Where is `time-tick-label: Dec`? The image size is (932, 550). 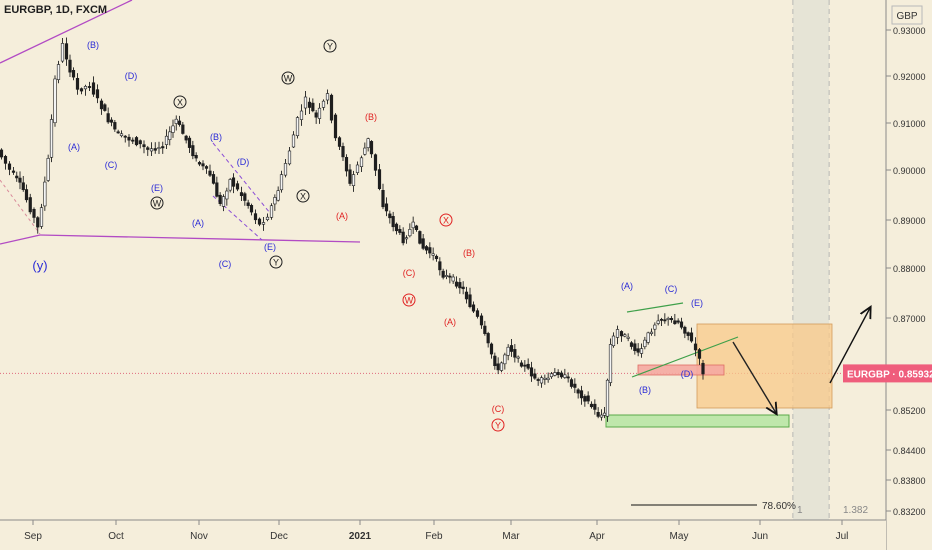
time-tick-label: Dec is located at coordinates (279, 536).